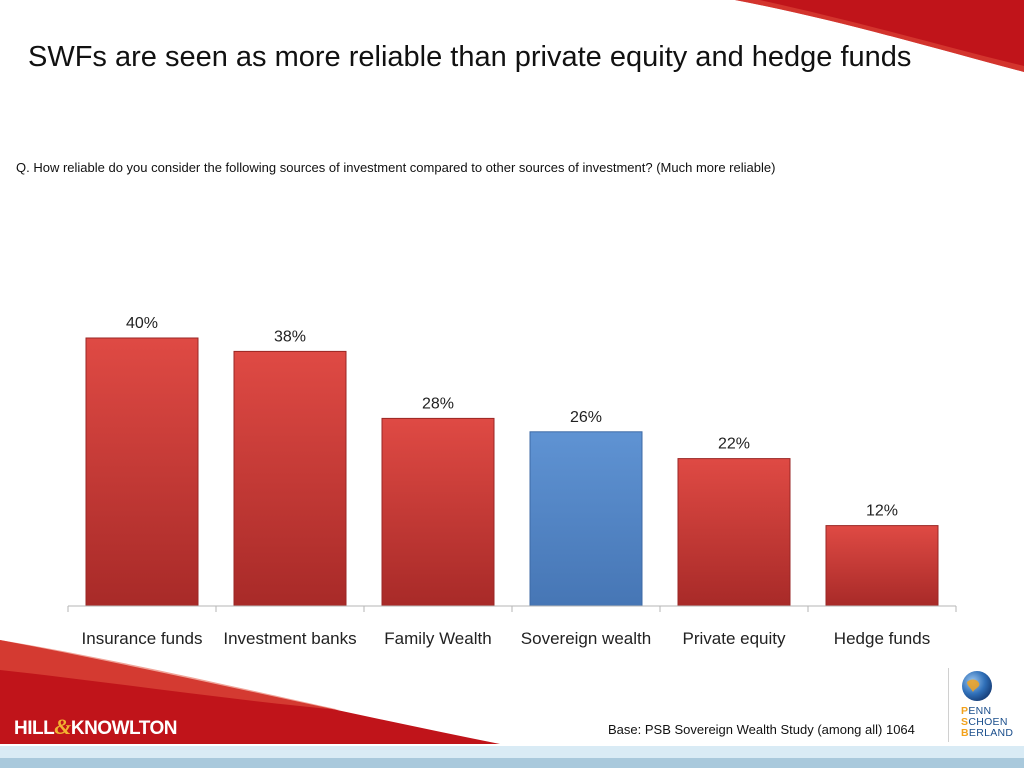  I want to click on bar-sovereign-wealth, so click(586, 519).